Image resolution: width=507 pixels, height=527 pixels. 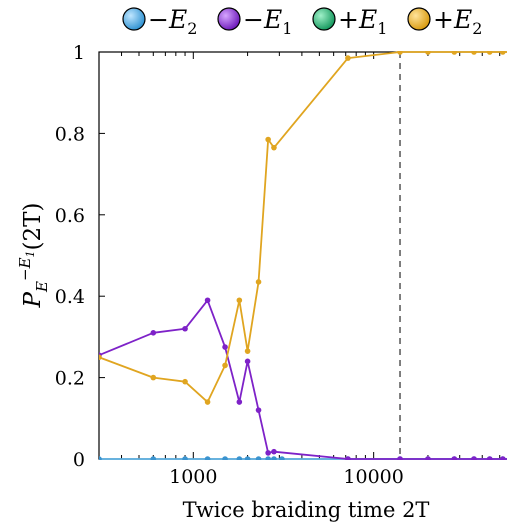 What do you see at coordinates (33, 227) in the screenshot?
I see `y-axis-title-arg: (2T)` at bounding box center [33, 227].